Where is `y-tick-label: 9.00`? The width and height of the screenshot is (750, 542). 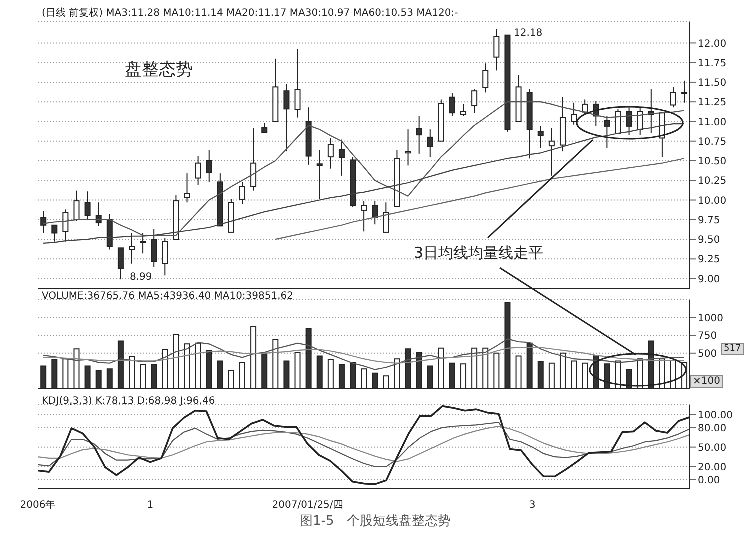
y-tick-label: 9.00 is located at coordinates (709, 280).